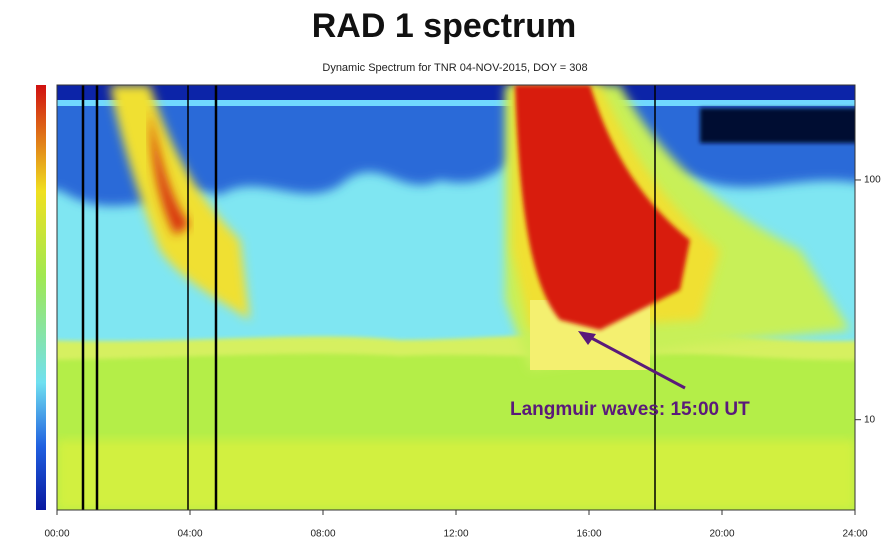  What do you see at coordinates (322, 534) in the screenshot?
I see `x-tick-label: 08:00` at bounding box center [322, 534].